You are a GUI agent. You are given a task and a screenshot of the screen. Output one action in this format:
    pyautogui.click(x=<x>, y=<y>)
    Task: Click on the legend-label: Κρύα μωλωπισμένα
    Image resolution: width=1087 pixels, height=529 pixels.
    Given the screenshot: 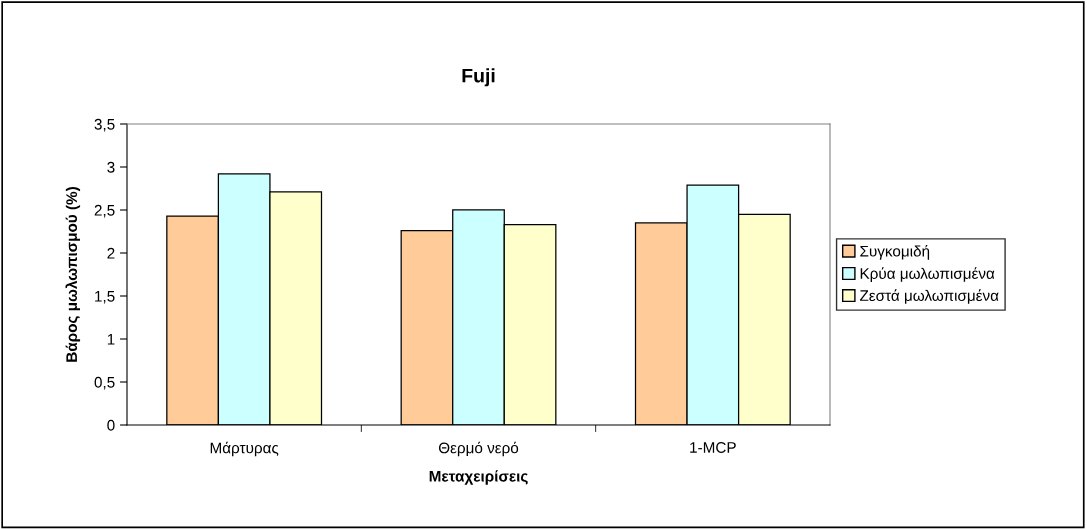 What is the action you would take?
    pyautogui.click(x=927, y=274)
    